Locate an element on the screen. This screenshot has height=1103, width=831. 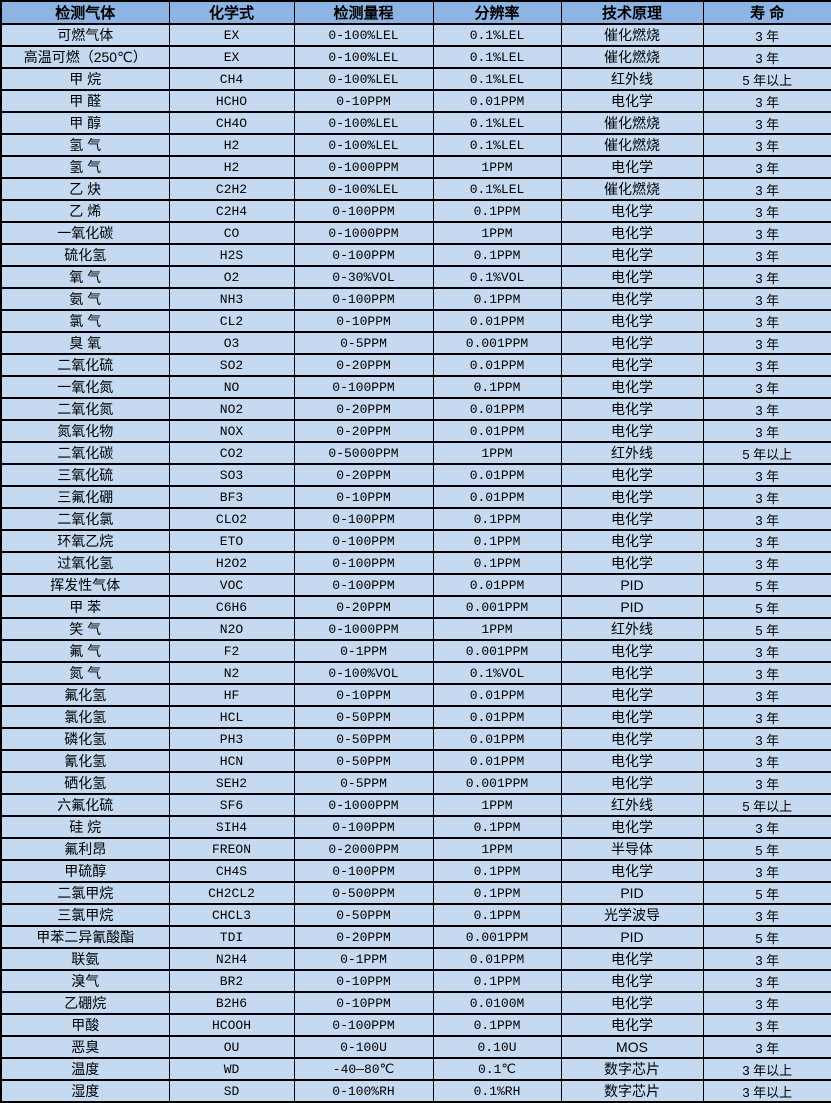
cell-gas: 氢 气 is located at coordinates (85, 167).